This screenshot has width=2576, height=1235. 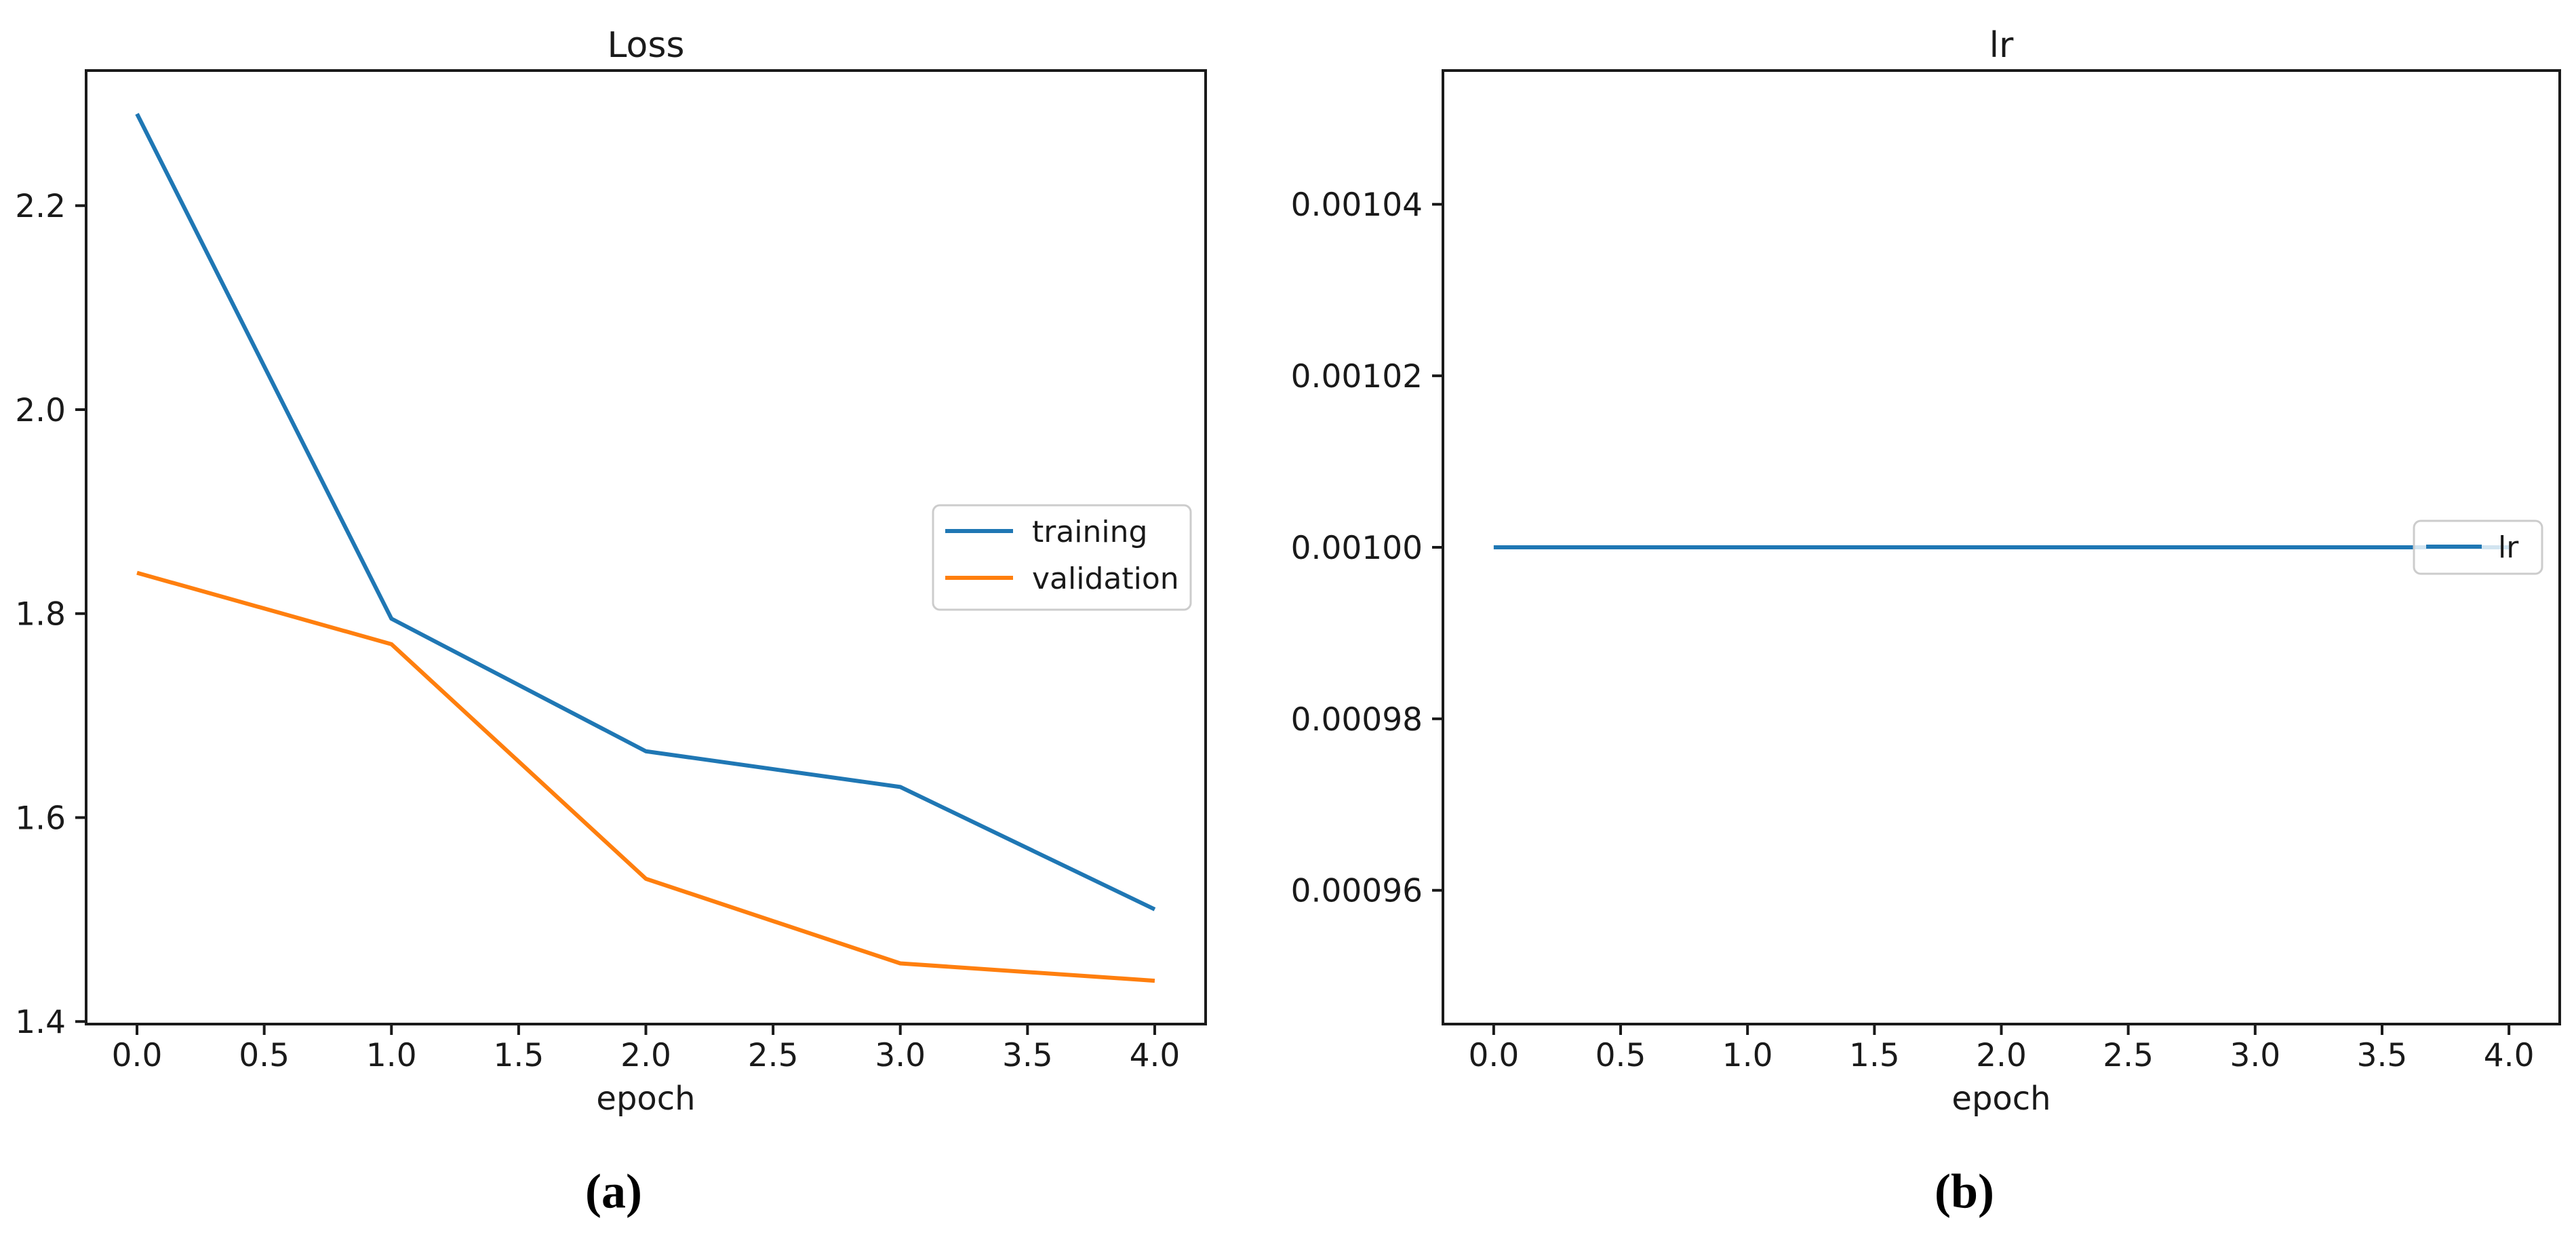 What do you see at coordinates (1357, 376) in the screenshot?
I see `y-tick-label: 0.00102` at bounding box center [1357, 376].